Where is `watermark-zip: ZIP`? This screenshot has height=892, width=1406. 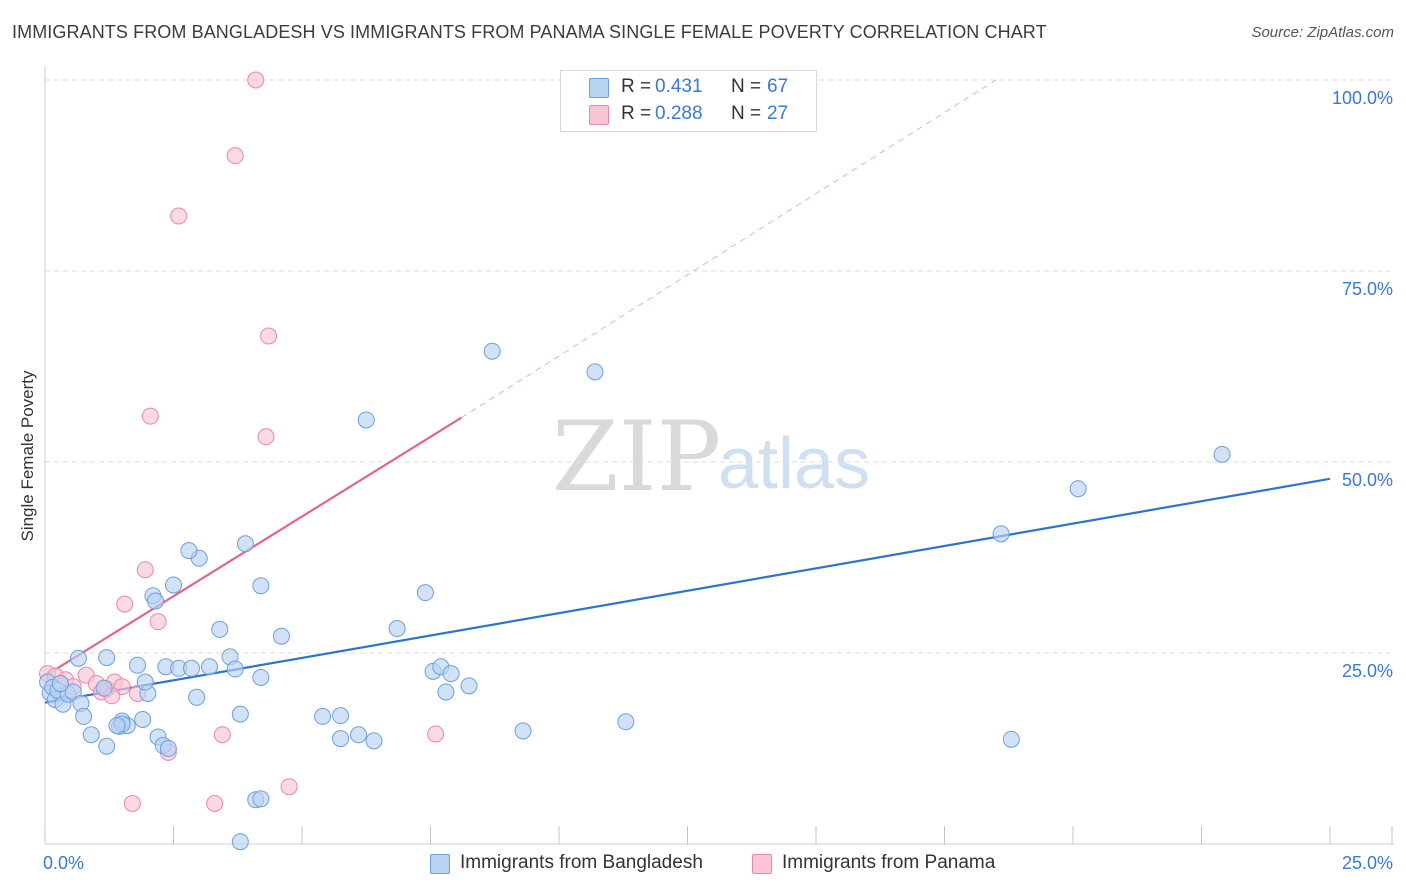 watermark-zip: ZIP is located at coordinates (636, 457).